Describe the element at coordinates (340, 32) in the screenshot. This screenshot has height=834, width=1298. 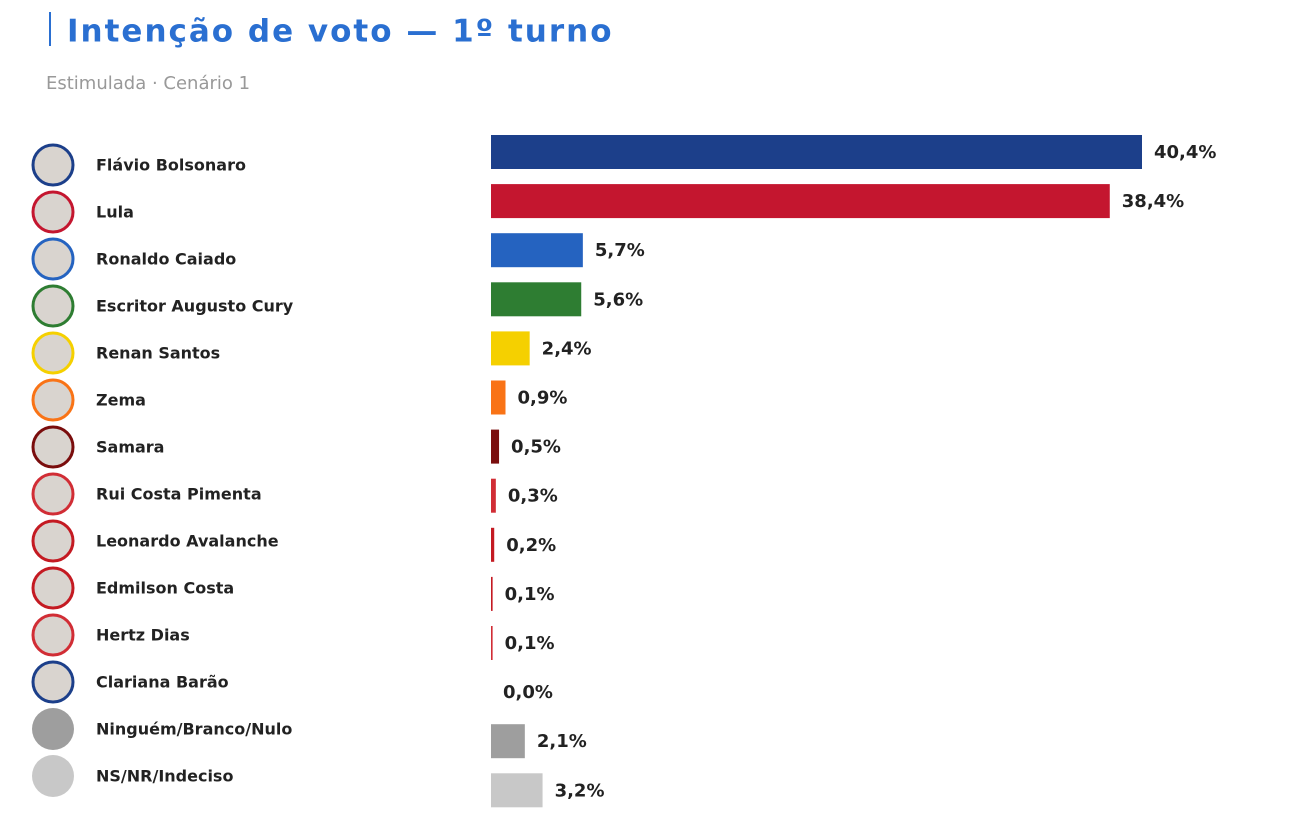
I see `chart-title: Intenção de voto — 1º turno` at that location.